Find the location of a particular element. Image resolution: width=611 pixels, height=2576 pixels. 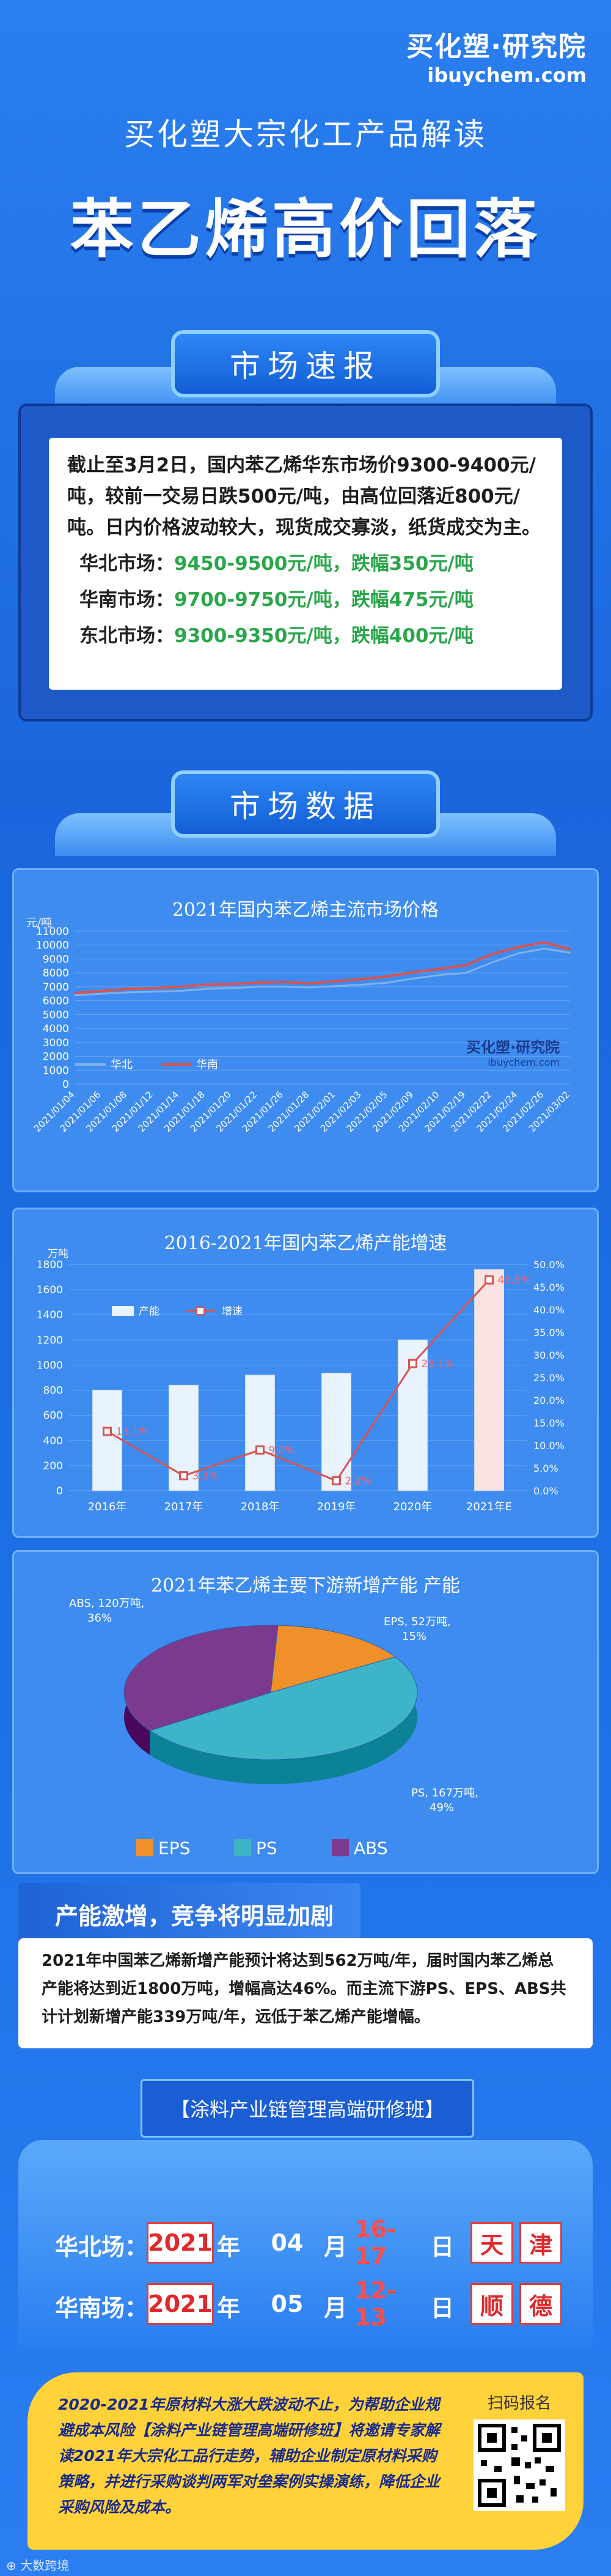

session-month: 05 is located at coordinates (287, 2303).